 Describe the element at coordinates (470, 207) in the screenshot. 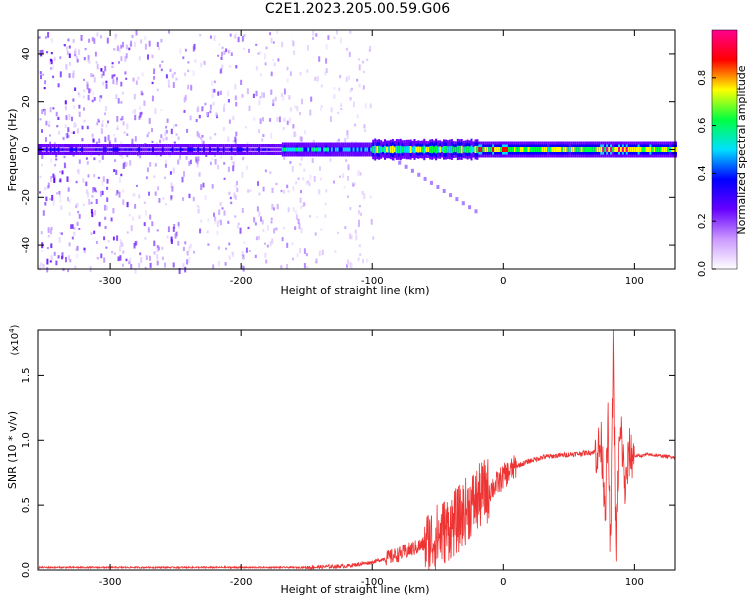

I see `tail-point` at that location.